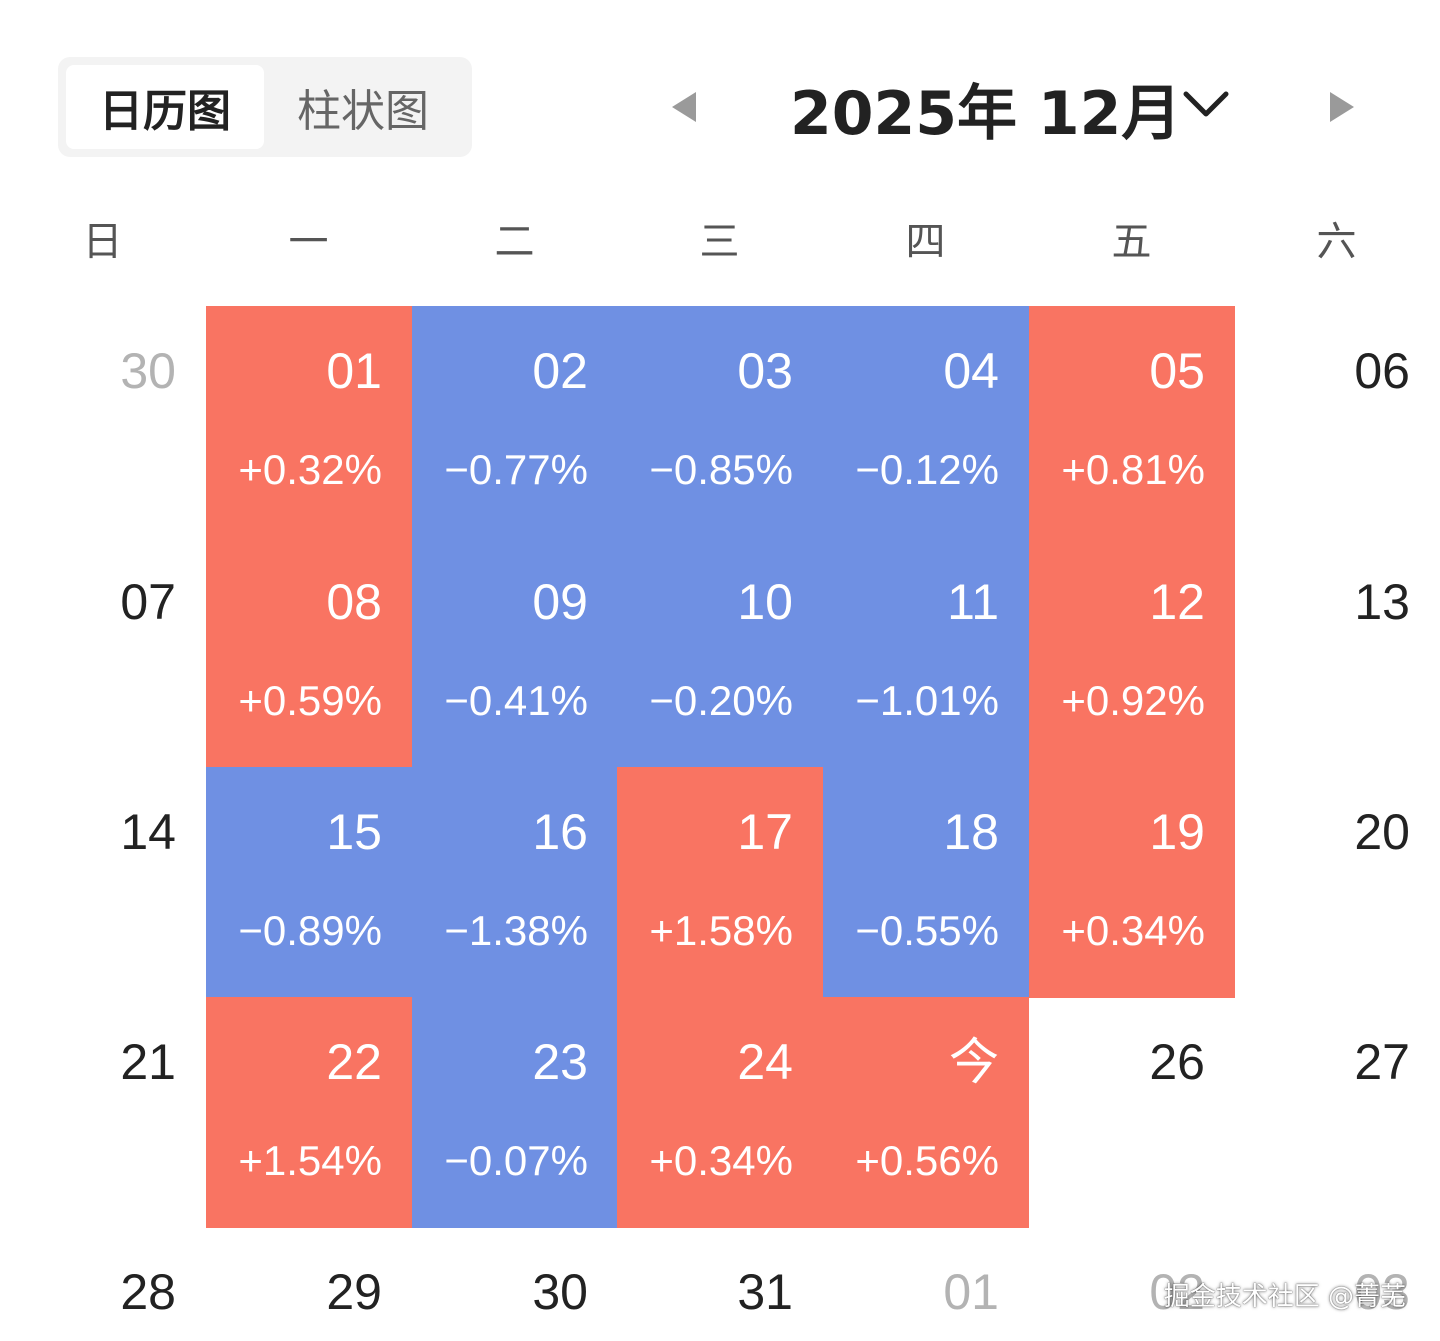 Image resolution: width=1440 pixels, height=1341 pixels. Describe the element at coordinates (516, 1160) in the screenshot. I see `day-change: −0.07%` at that location.